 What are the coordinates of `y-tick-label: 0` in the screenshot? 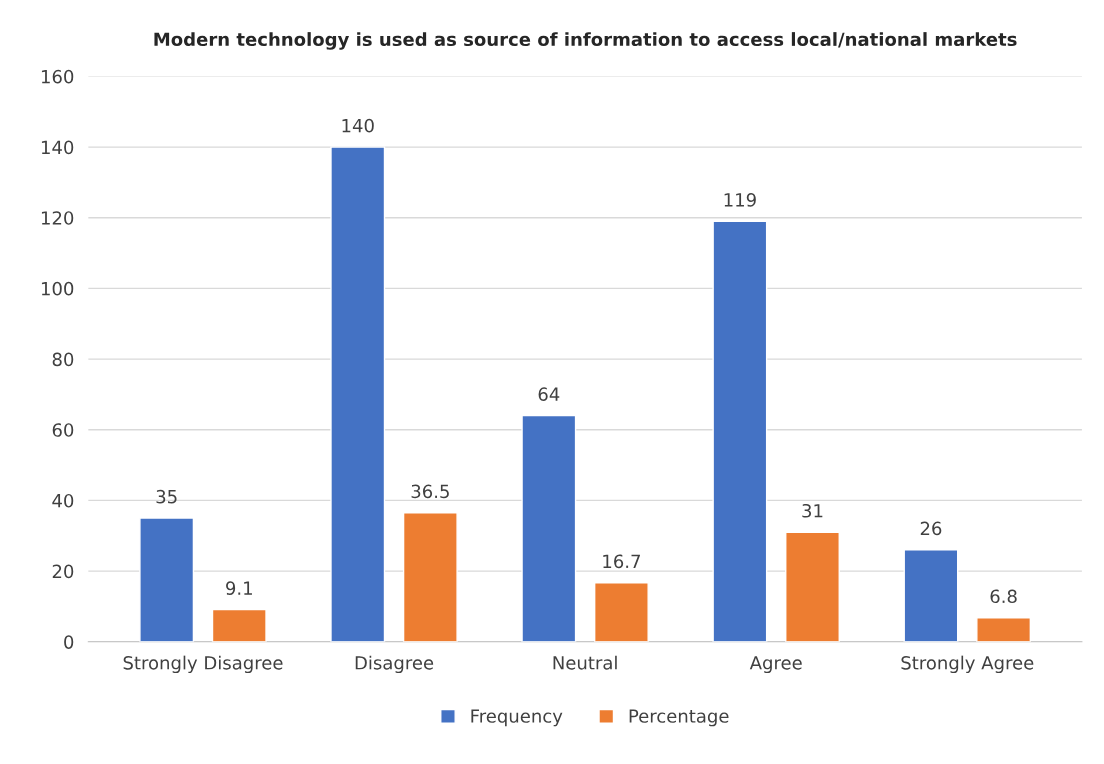 It's located at (69, 642).